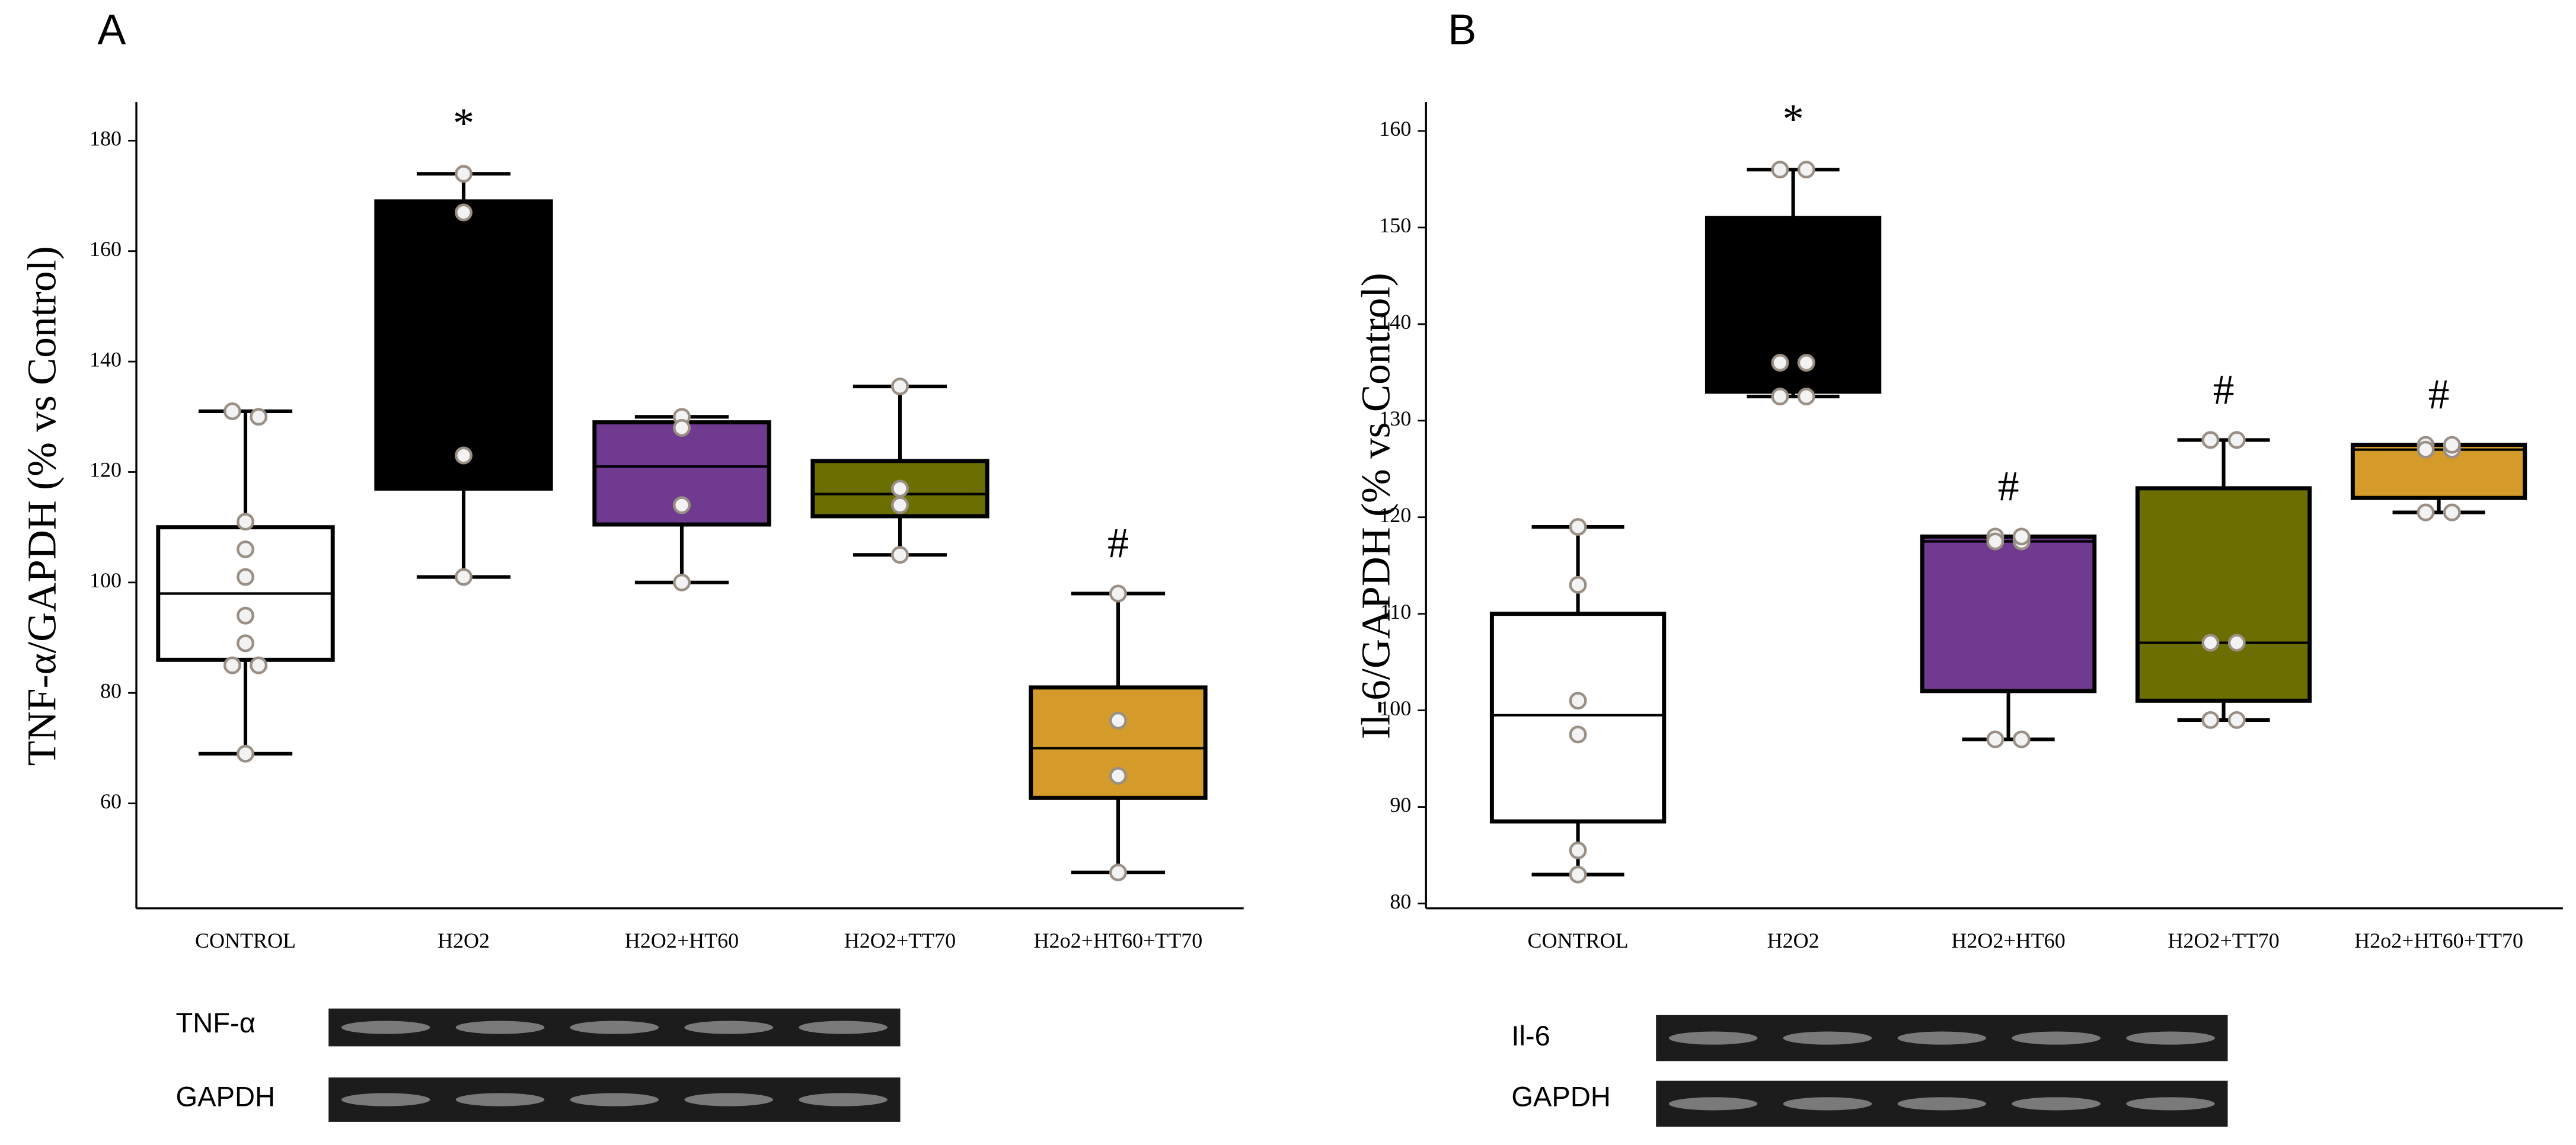 The image size is (2576, 1145). What do you see at coordinates (464, 940) in the screenshot?
I see `x-tick-label: H2O2` at bounding box center [464, 940].